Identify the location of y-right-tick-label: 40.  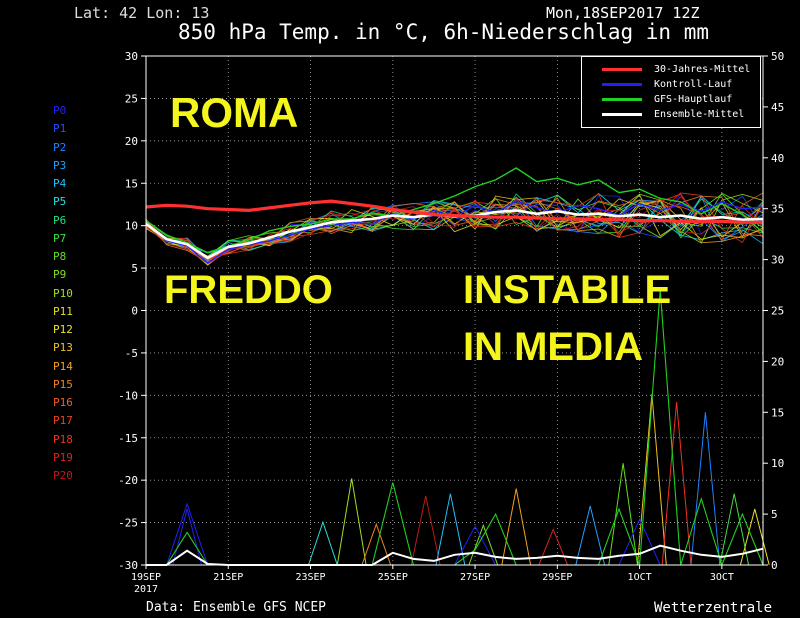
(777, 158).